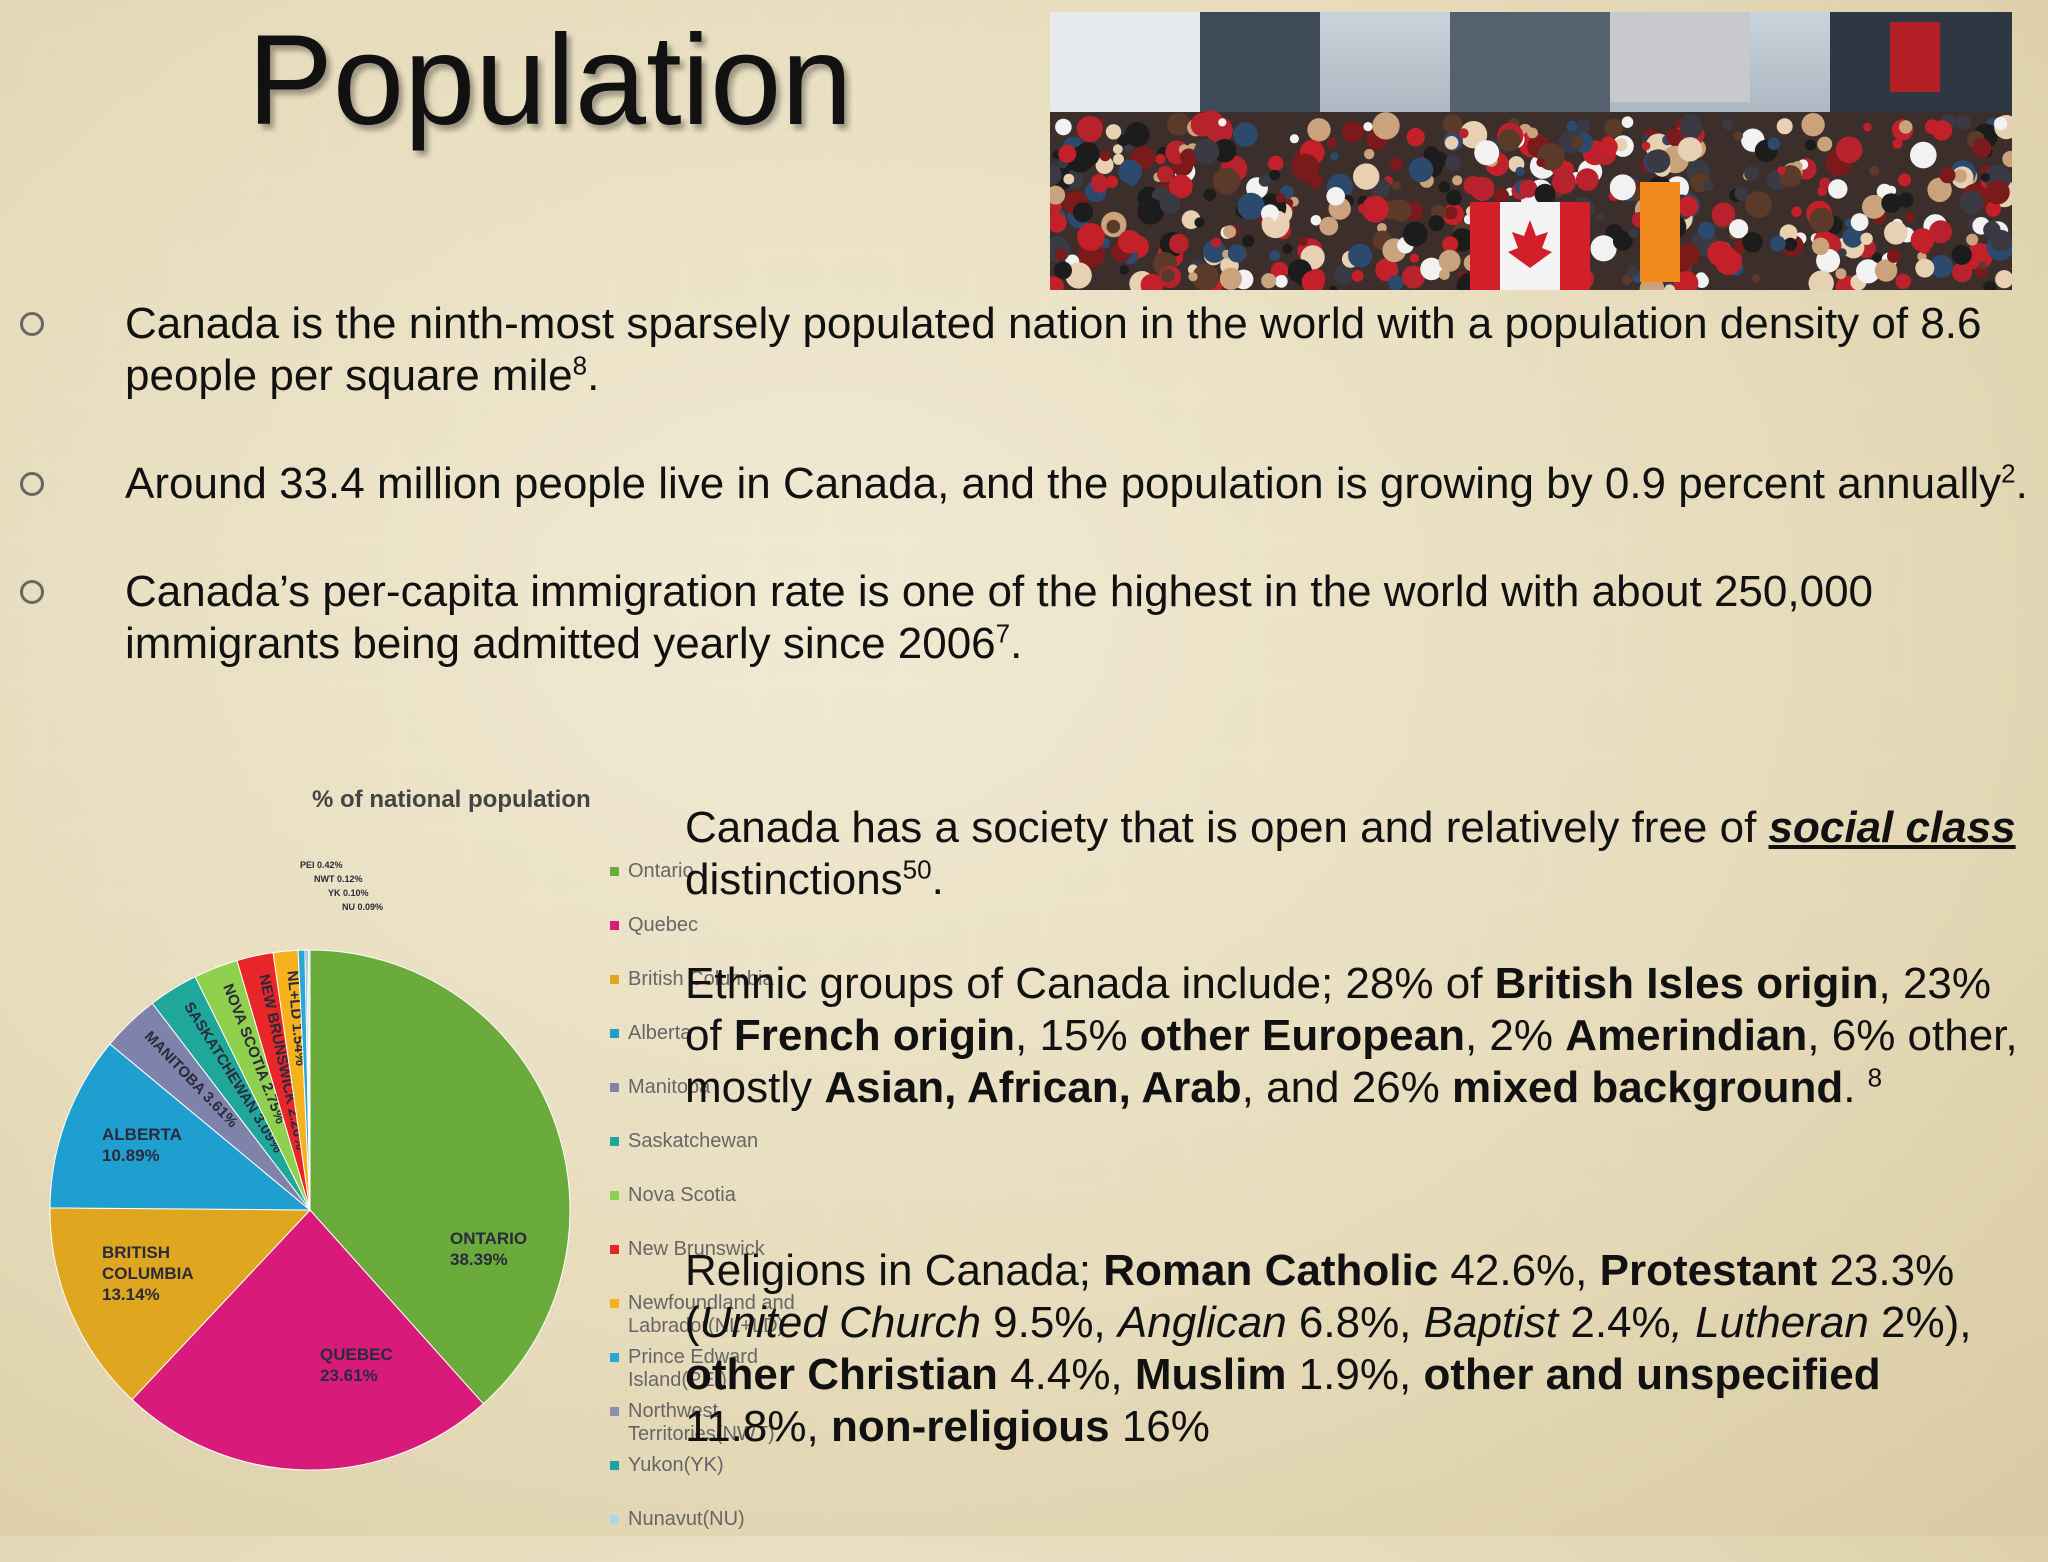  What do you see at coordinates (1491, 1322) in the screenshot?
I see `religion-baptist: Baptist` at bounding box center [1491, 1322].